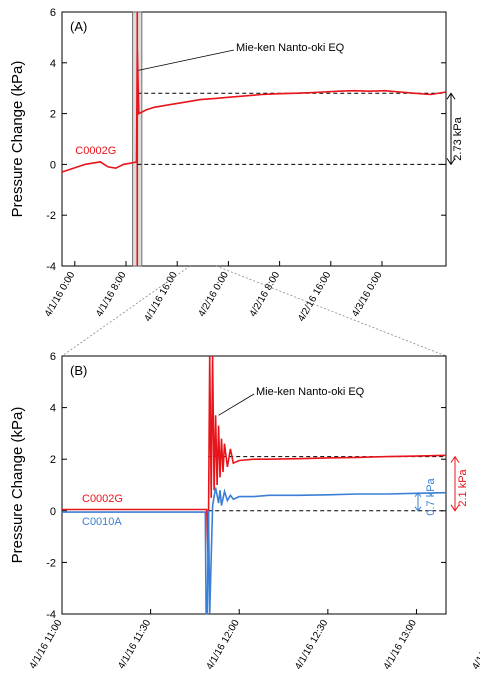 This screenshot has height=680, width=480. Describe the element at coordinates (431, 496) in the screenshot. I see `panel-b-offset-label-blue: 0.7 kPa` at that location.